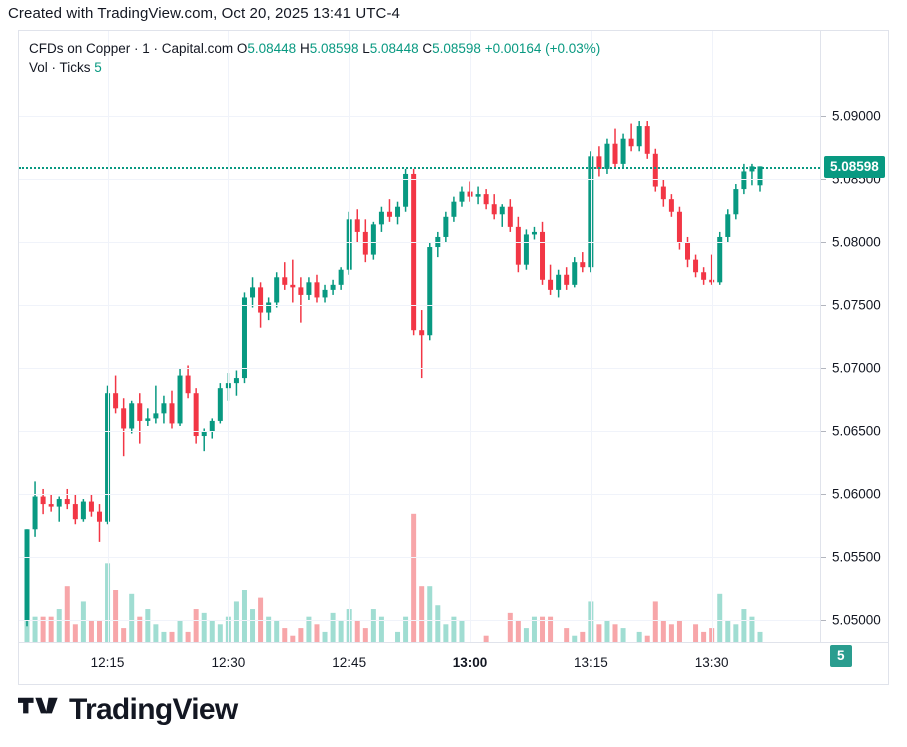 This screenshot has width=907, height=747. I want to click on volume-value-badge: 5, so click(841, 656).